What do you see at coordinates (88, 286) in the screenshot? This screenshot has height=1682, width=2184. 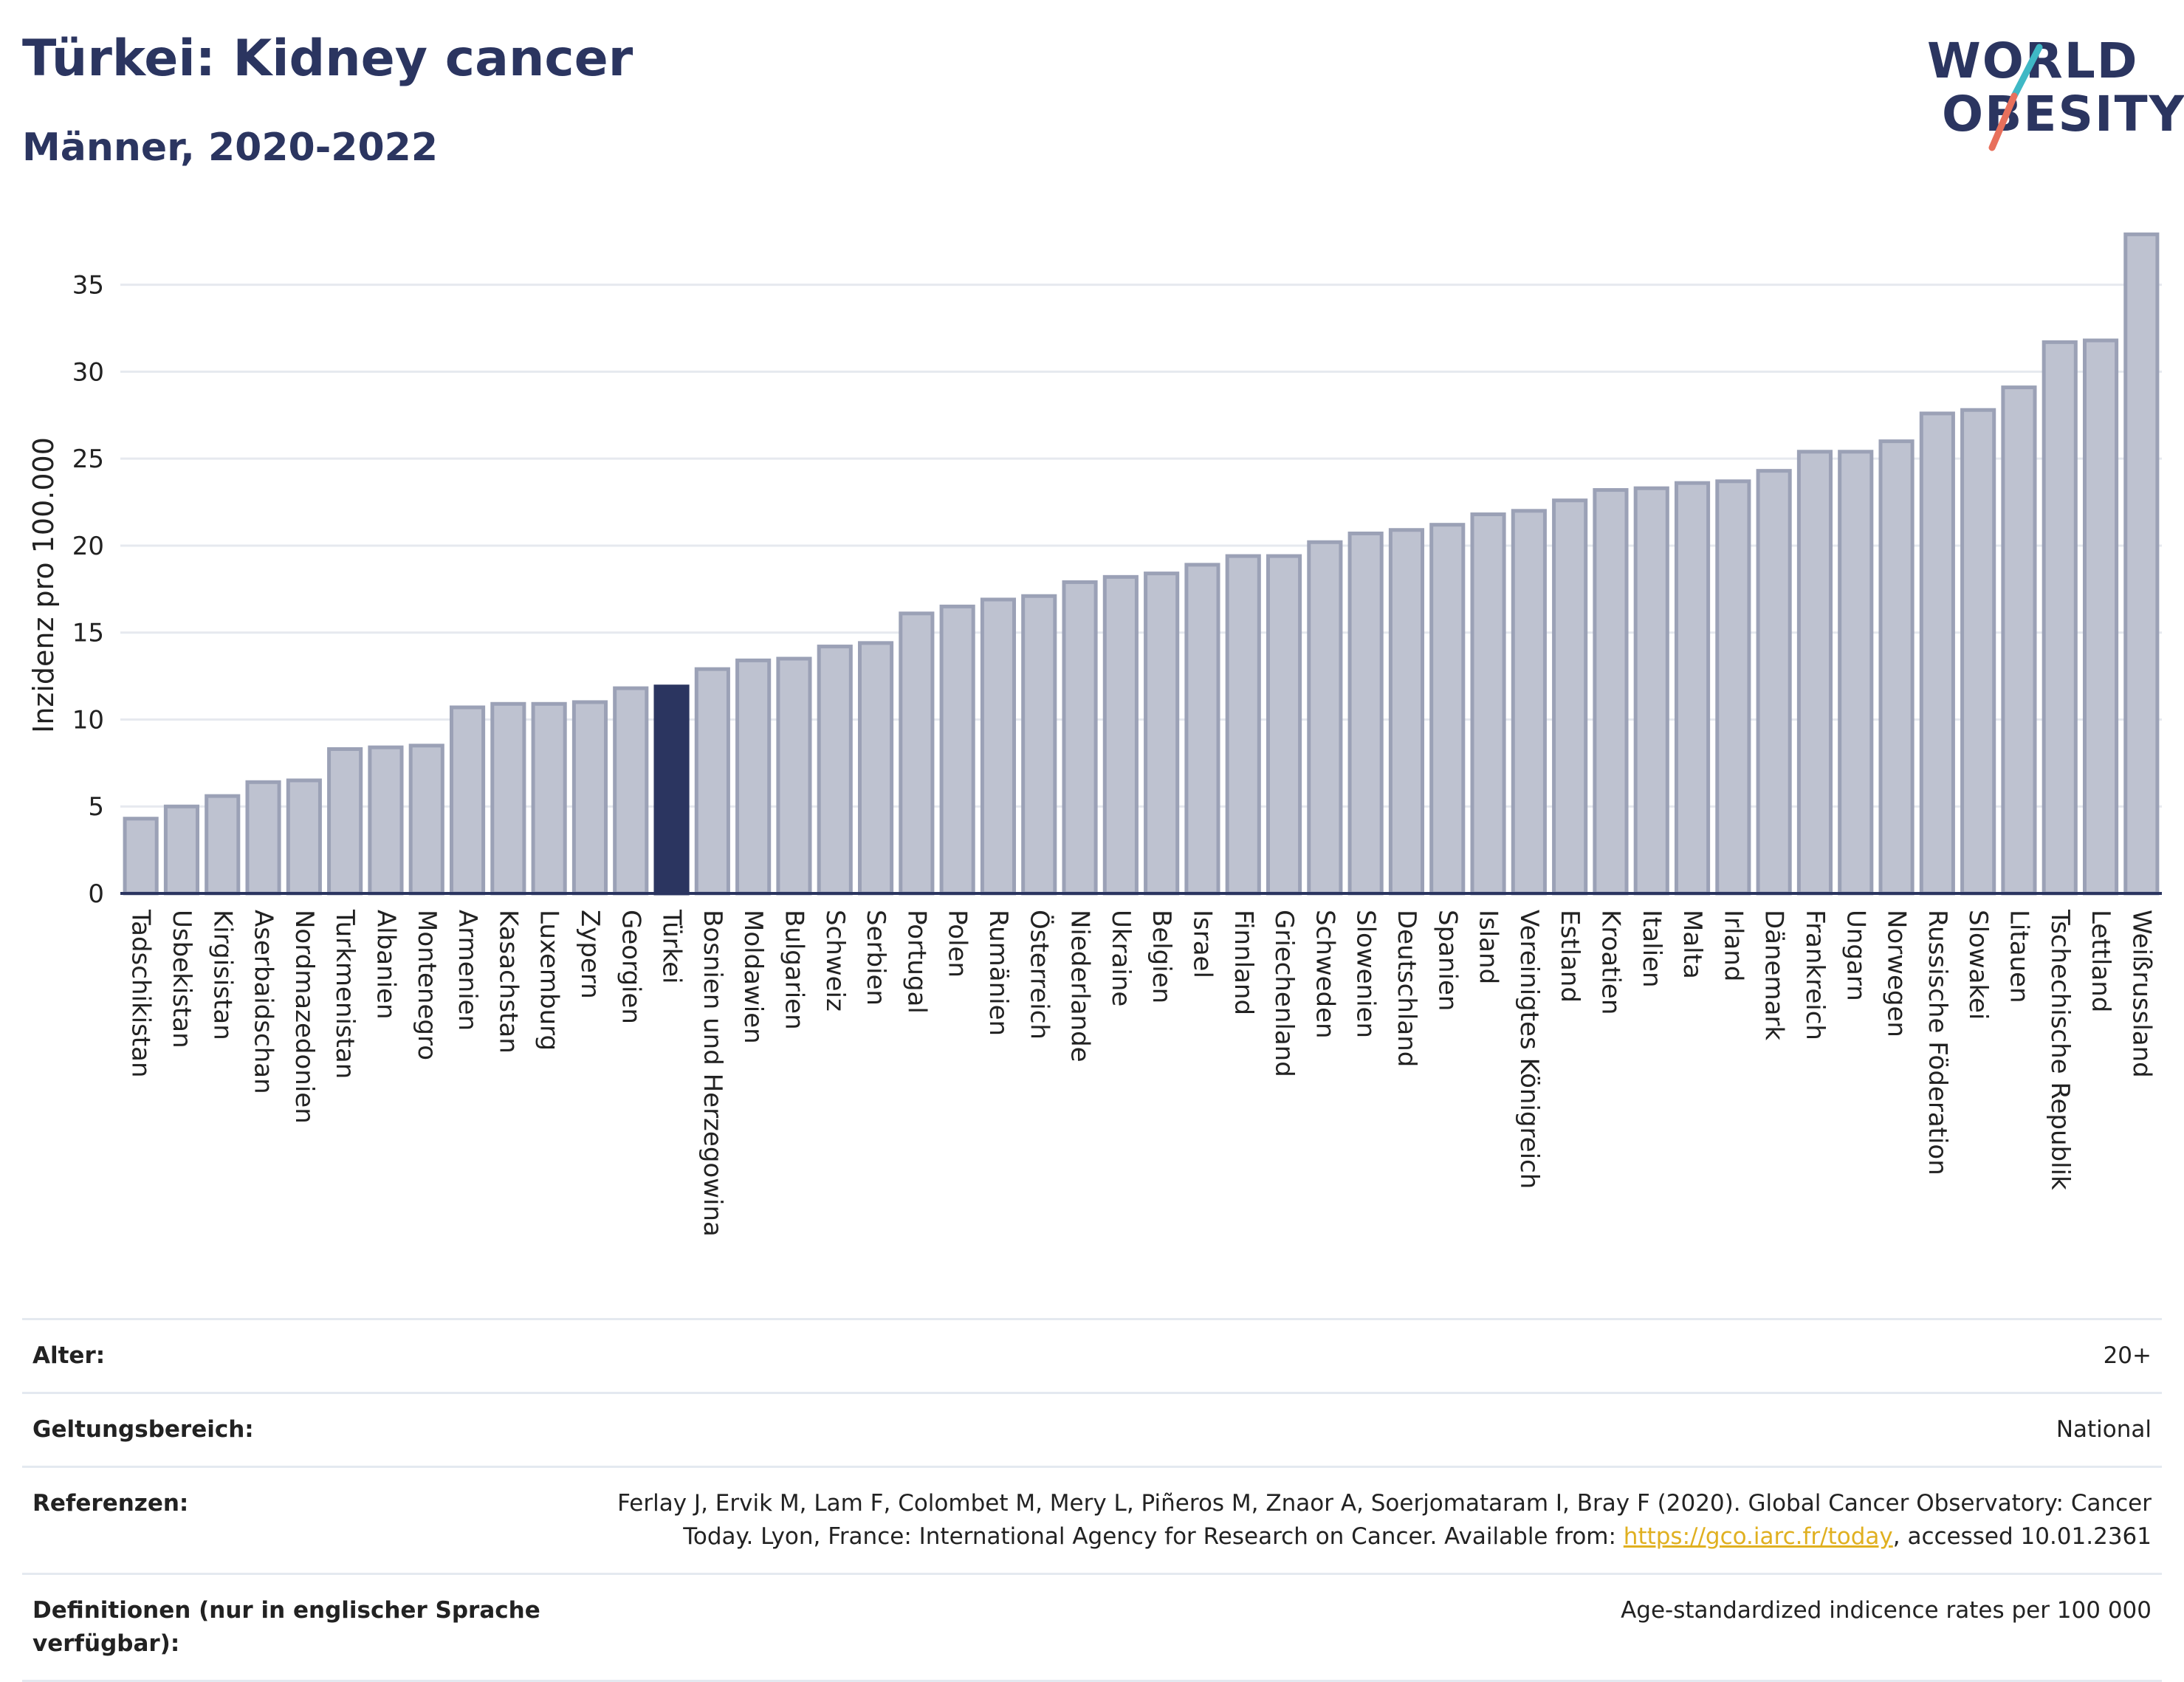 I see `y-tick-label: 35` at bounding box center [88, 286].